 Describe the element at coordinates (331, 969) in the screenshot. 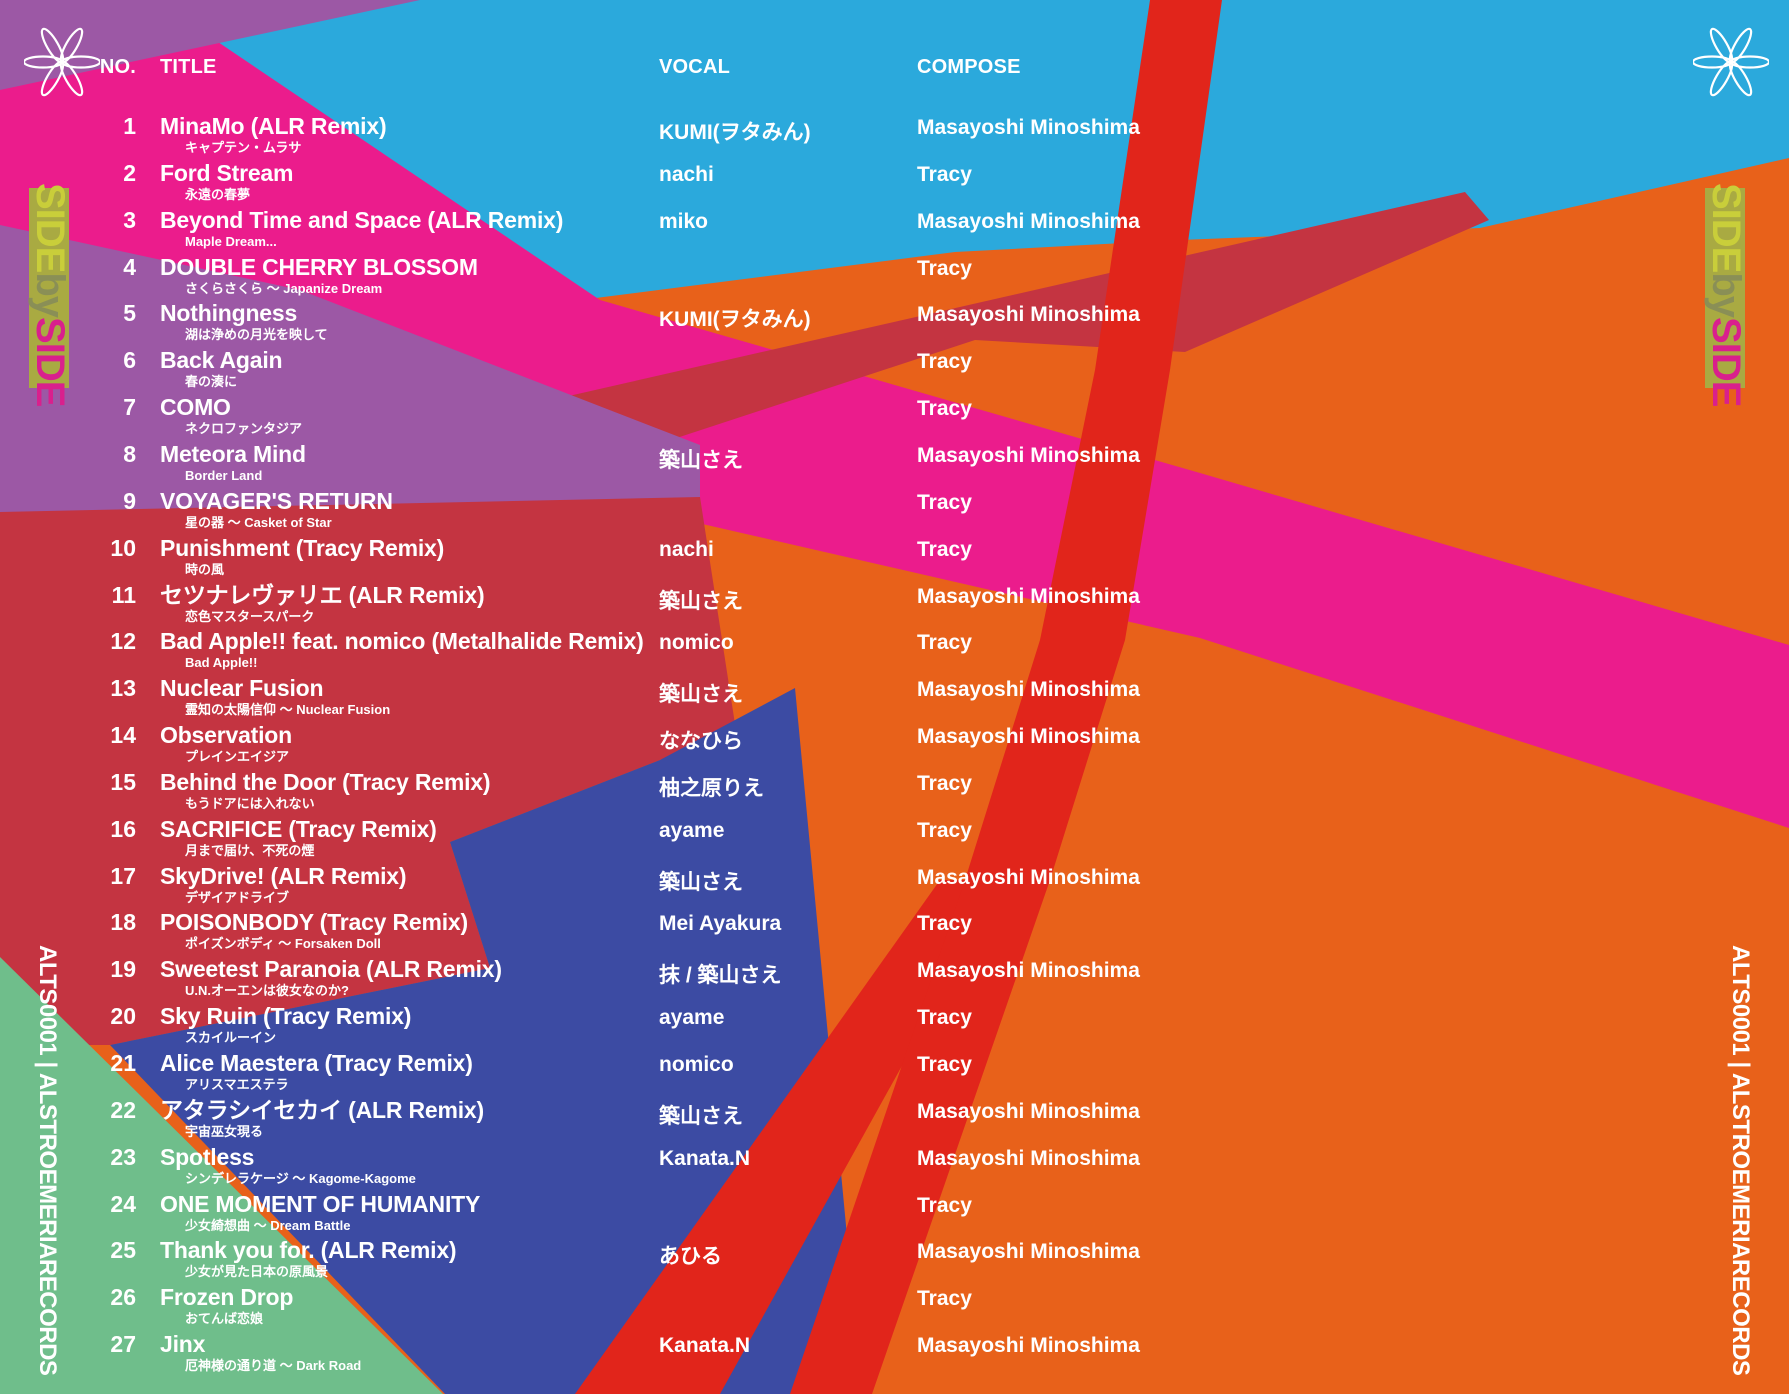

I see `track-title: Sweetest Paranoia (ALR Remix)` at that location.